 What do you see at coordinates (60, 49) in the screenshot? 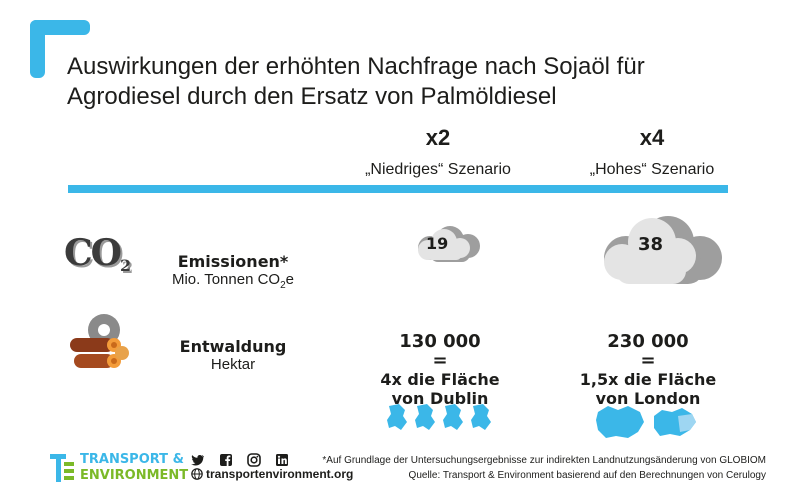
I see `corner-accent` at bounding box center [60, 49].